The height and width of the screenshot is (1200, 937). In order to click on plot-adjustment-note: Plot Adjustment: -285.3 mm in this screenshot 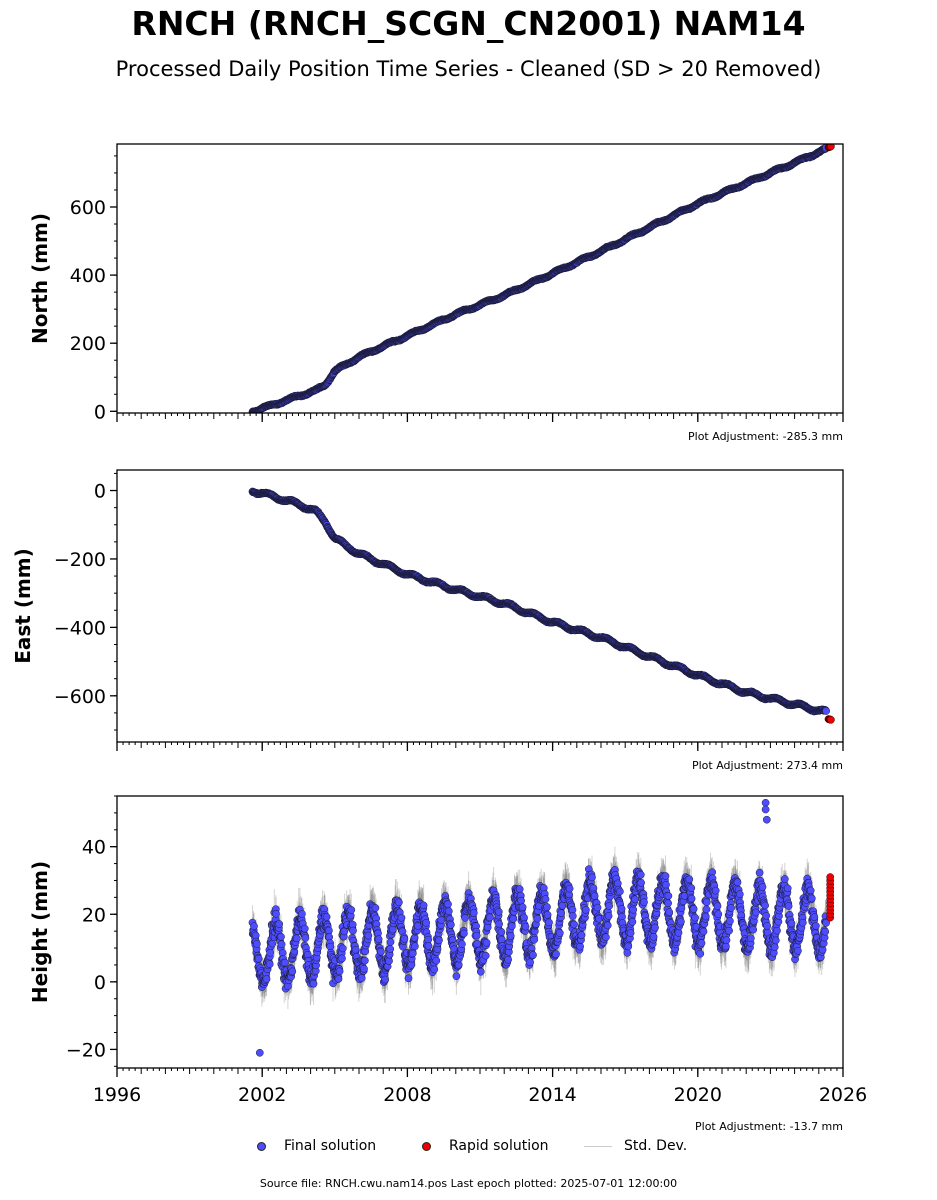, I will do `click(765, 436)`.